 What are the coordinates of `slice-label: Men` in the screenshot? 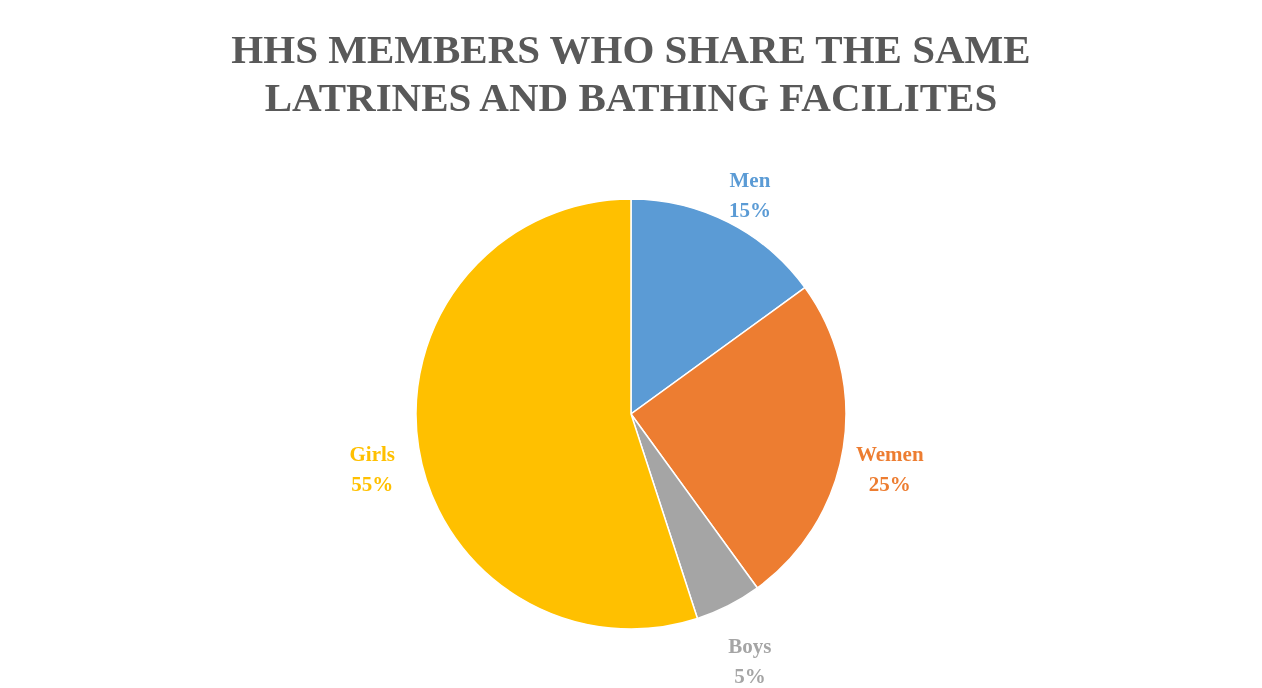 It's located at (750, 179).